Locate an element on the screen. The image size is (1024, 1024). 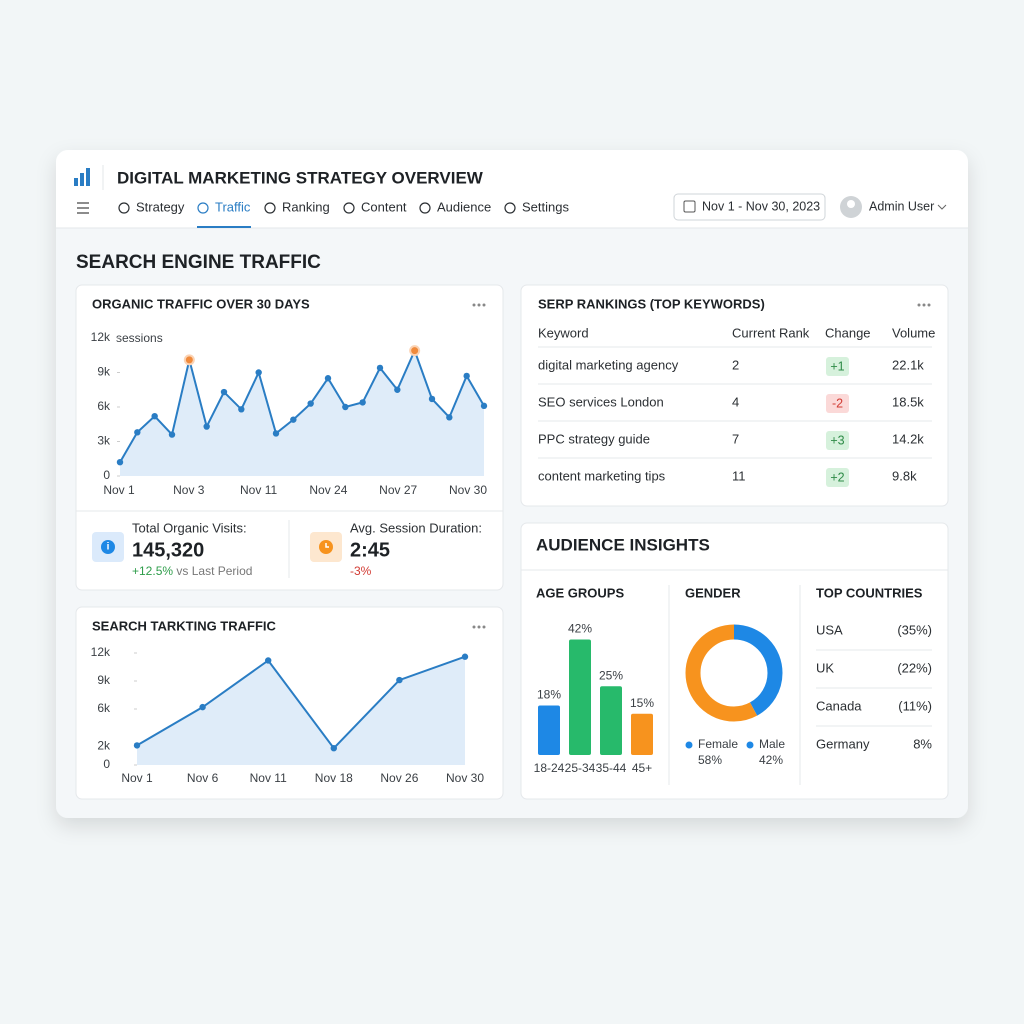
calendar-icon is located at coordinates (689, 206).